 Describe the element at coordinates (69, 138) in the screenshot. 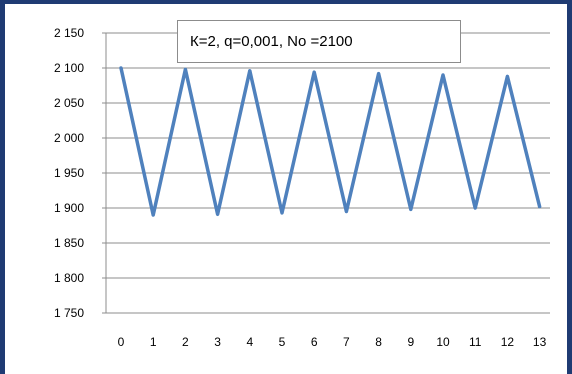

I see `y-tick-label: 2 000` at that location.